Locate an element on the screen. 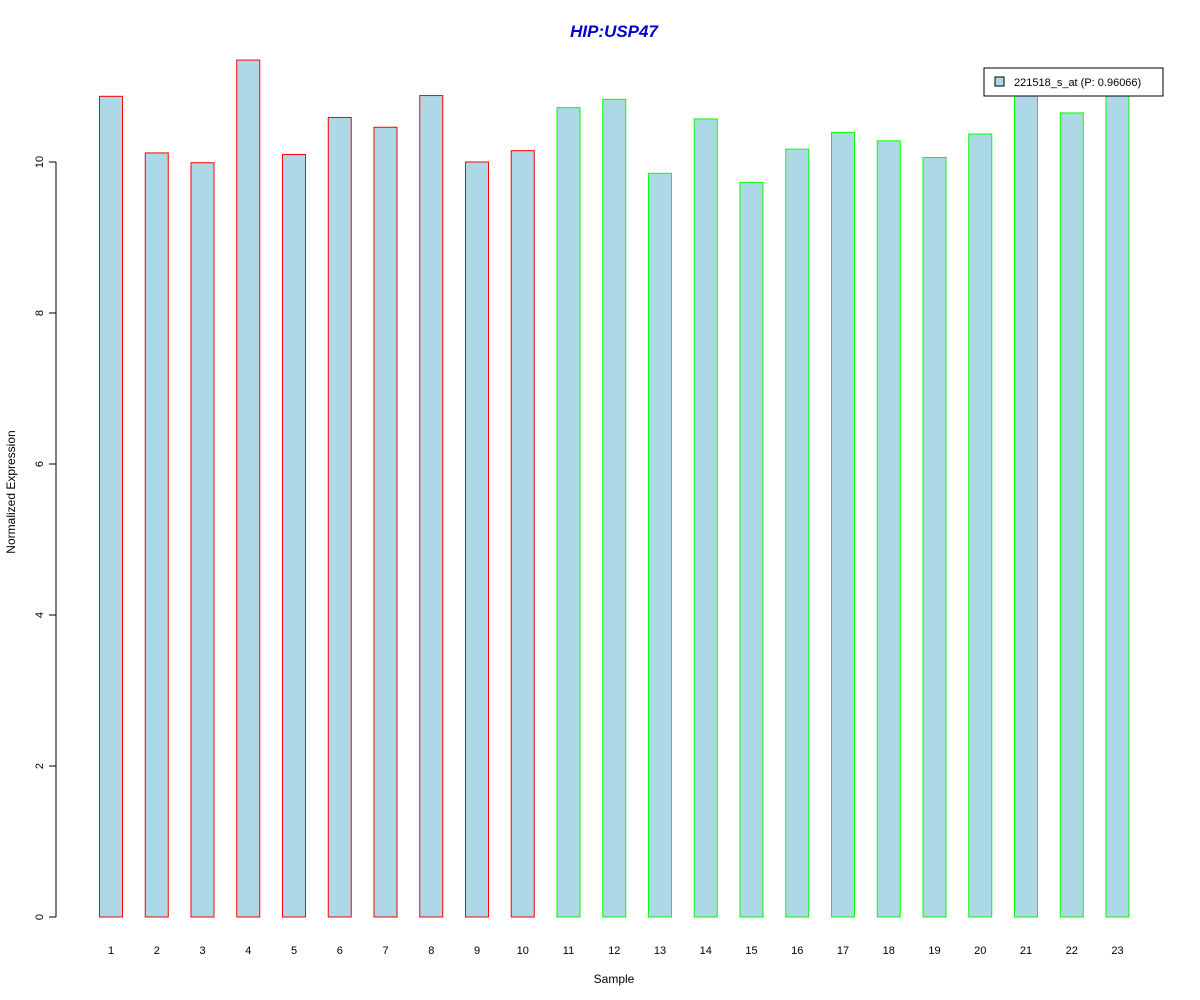 The height and width of the screenshot is (1000, 1200). x-tick-label: 16 is located at coordinates (797, 951).